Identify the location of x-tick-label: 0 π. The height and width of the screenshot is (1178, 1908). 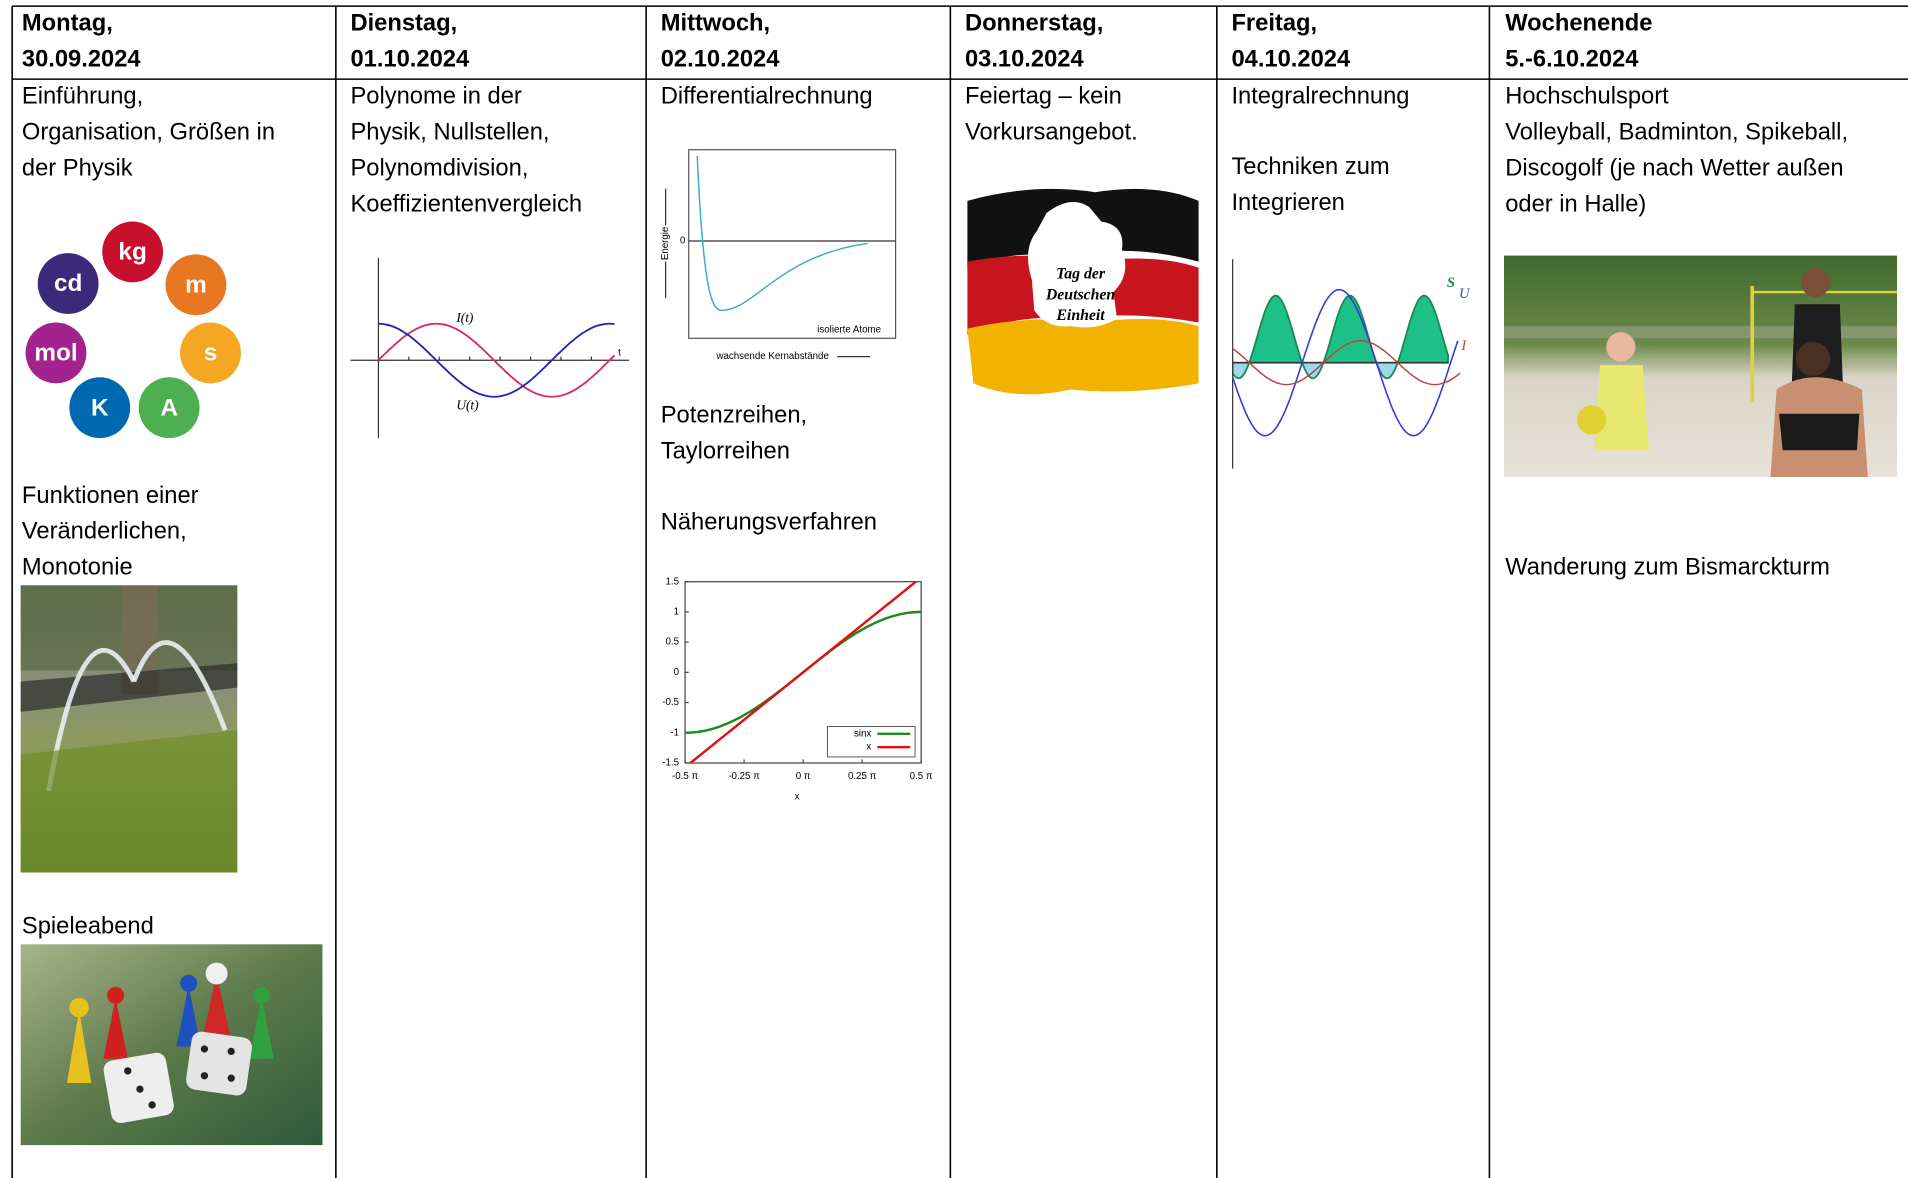
(803, 776).